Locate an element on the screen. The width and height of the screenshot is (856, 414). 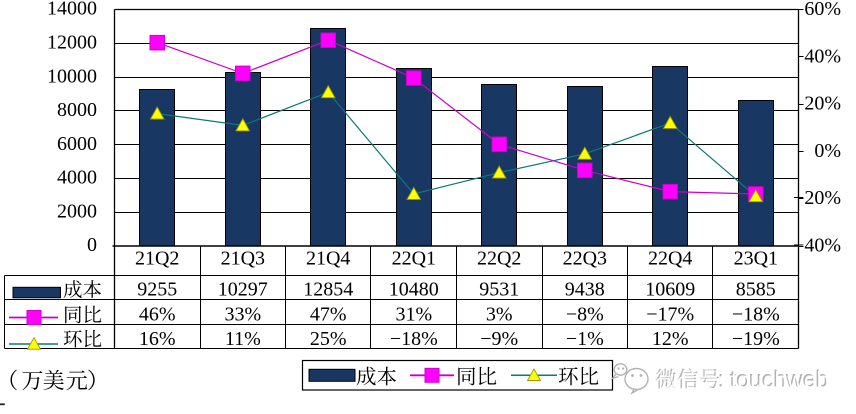
svg-text: 16% is located at coordinates (157, 339).